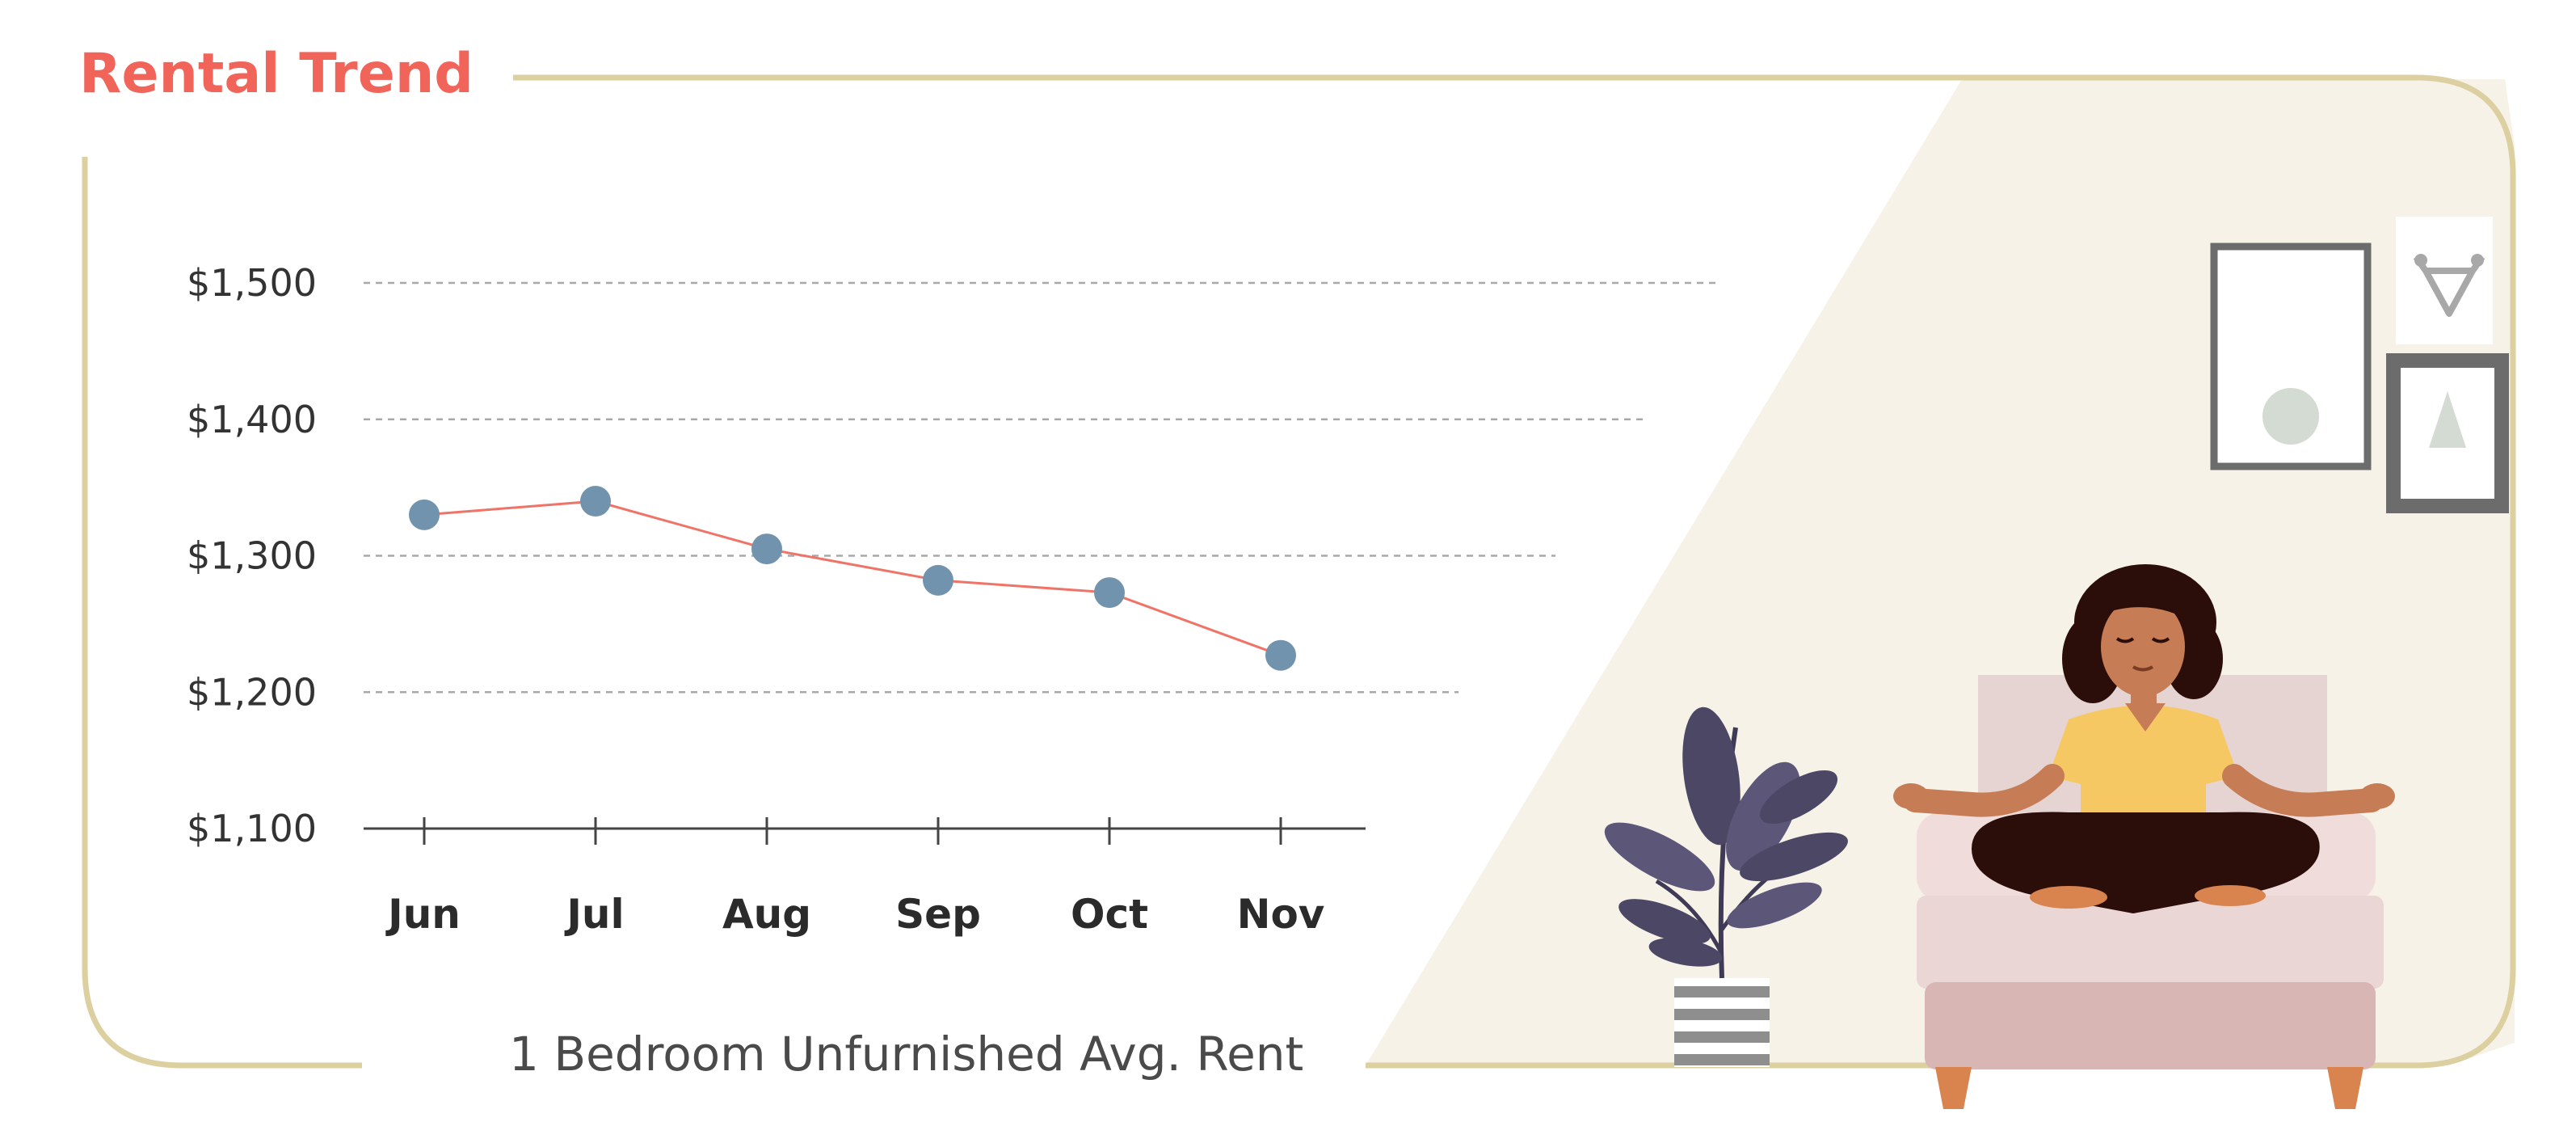 This screenshot has height=1143, width=2576. I want to click on y-tick-label: $1,300, so click(252, 556).